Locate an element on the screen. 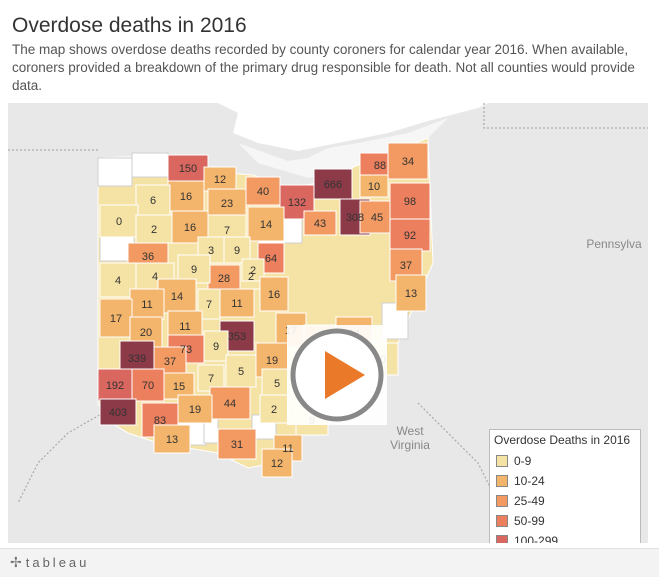 This screenshot has height=577, width=659. county-value-label: 36 is located at coordinates (148, 257).